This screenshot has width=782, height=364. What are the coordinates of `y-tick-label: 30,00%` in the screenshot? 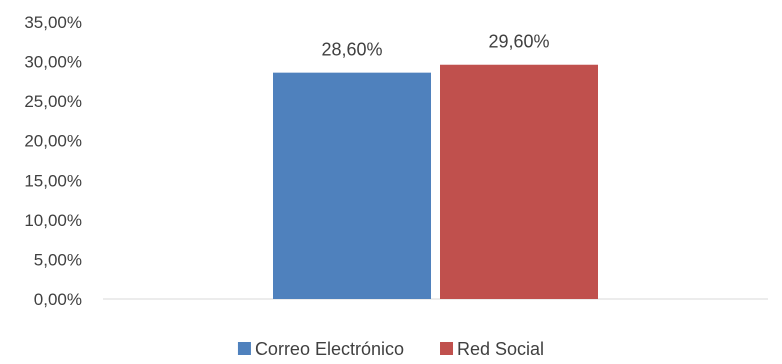 It's located at (53, 62).